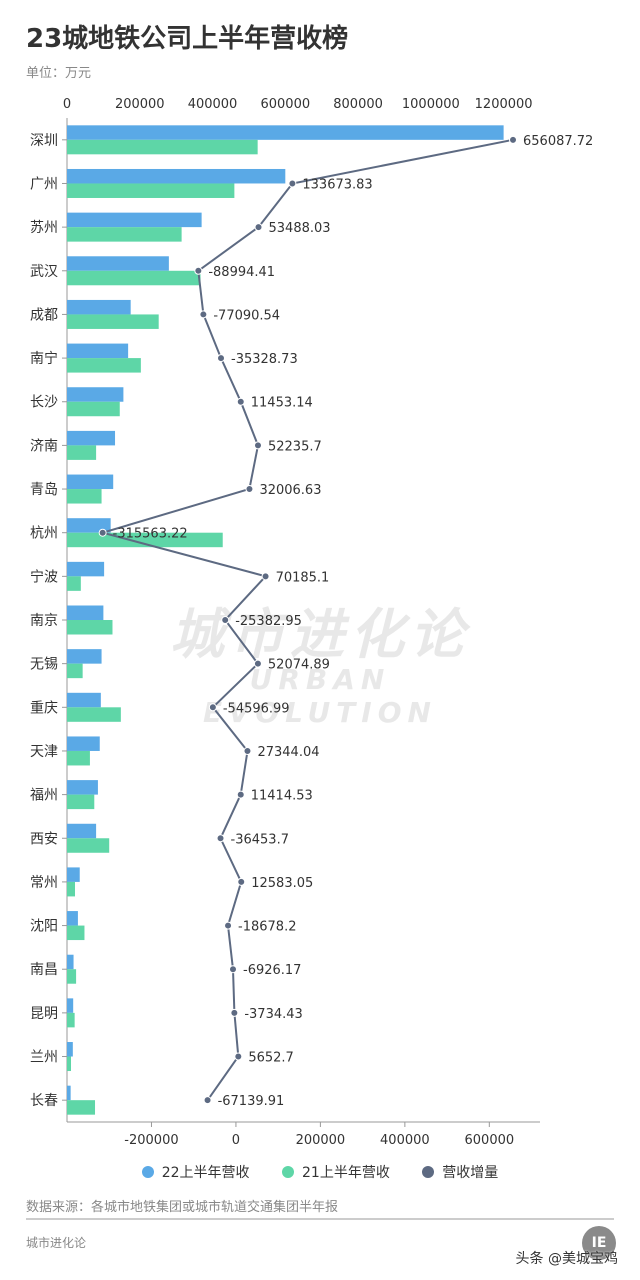 The image size is (640, 1280). What do you see at coordinates (213, 104) in the screenshot?
I see `top-axis-tick-label-2: 400000` at bounding box center [213, 104].